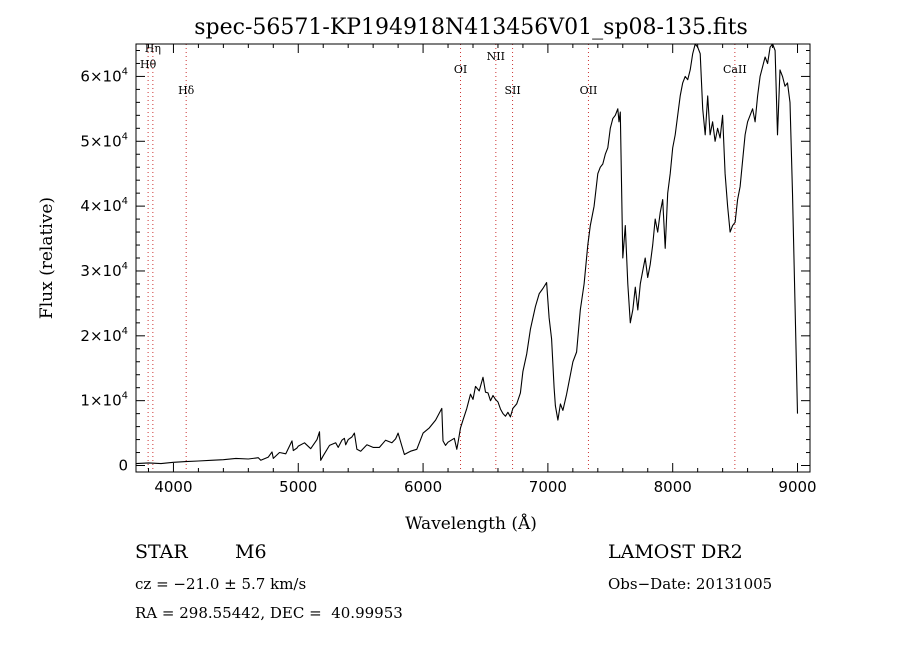 The image size is (900, 650). I want to click on object-class: STAR, so click(161, 552).